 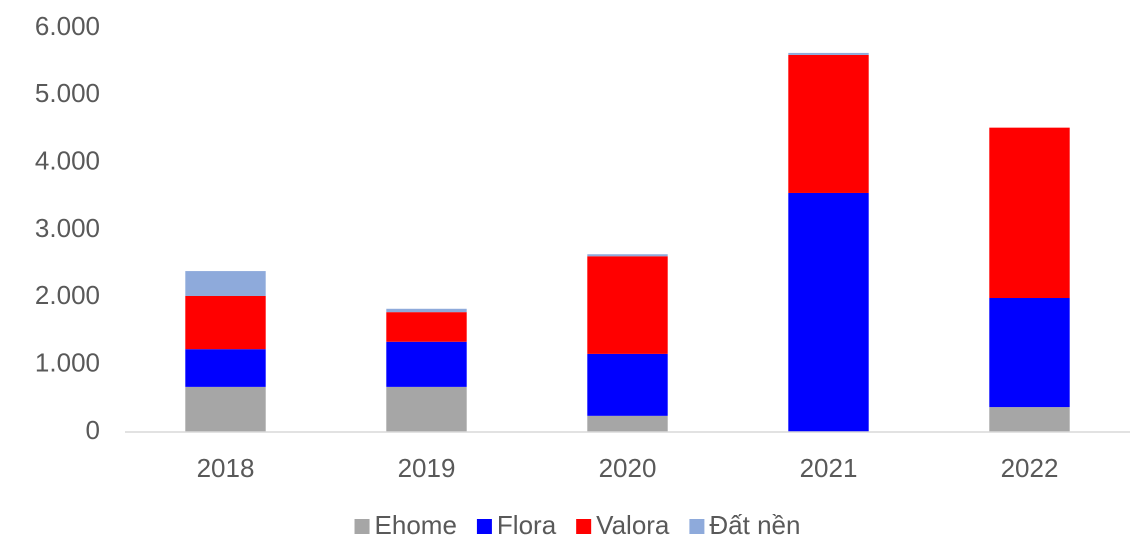 I want to click on y-tick-label: 3.000, so click(x=67, y=228).